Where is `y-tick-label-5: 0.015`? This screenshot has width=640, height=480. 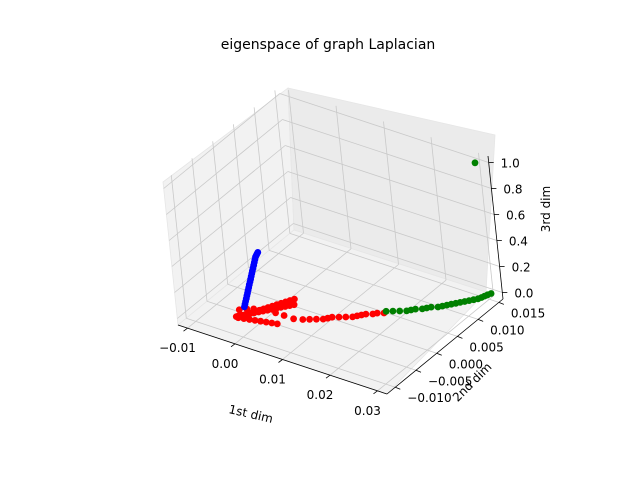 y-tick-label-5: 0.015 is located at coordinates (528, 313).